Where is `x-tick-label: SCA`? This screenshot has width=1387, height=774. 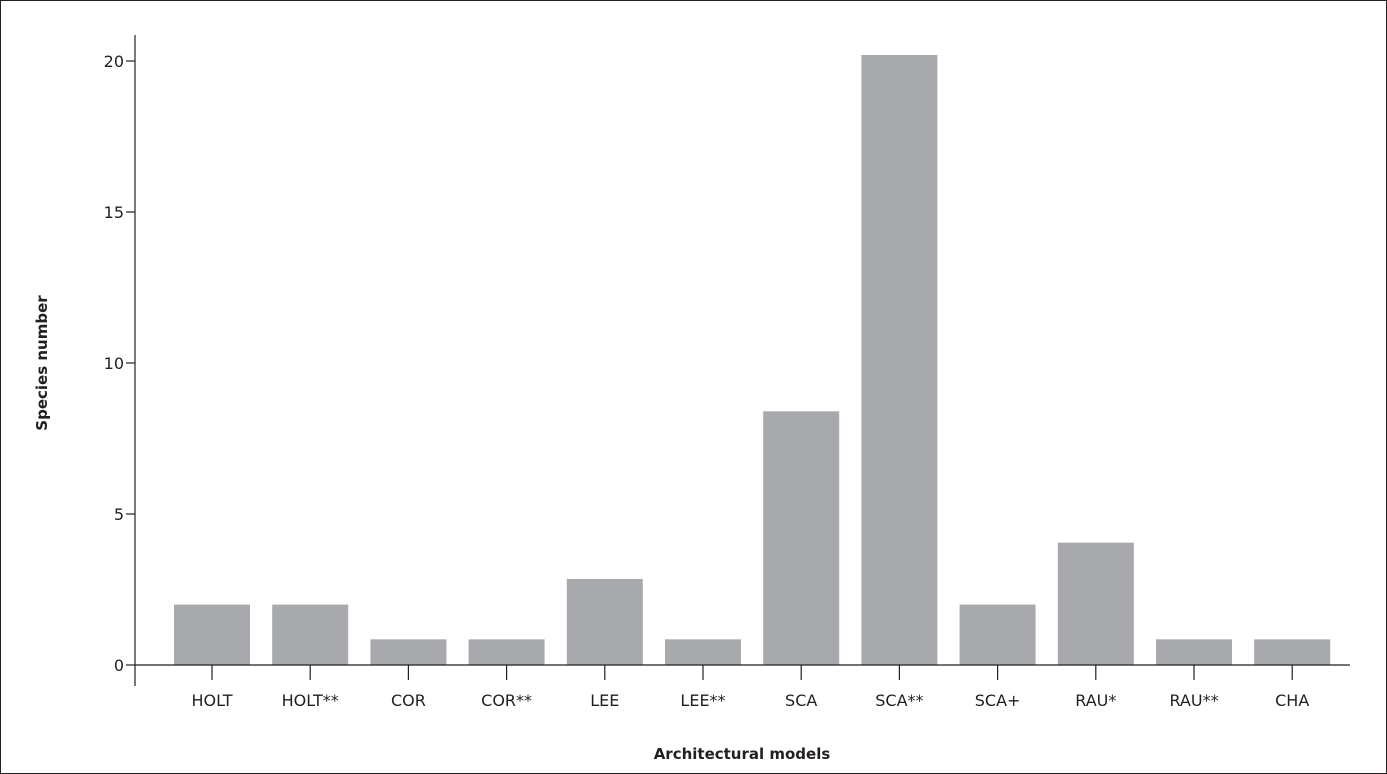
x-tick-label: SCA is located at coordinates (801, 700).